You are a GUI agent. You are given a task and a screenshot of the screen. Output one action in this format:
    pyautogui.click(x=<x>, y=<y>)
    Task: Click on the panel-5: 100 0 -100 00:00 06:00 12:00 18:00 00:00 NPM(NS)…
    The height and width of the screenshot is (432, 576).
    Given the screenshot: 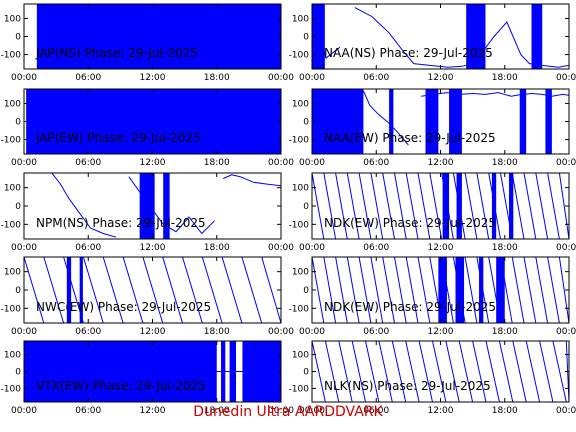 What is the action you would take?
    pyautogui.click(x=147, y=212)
    